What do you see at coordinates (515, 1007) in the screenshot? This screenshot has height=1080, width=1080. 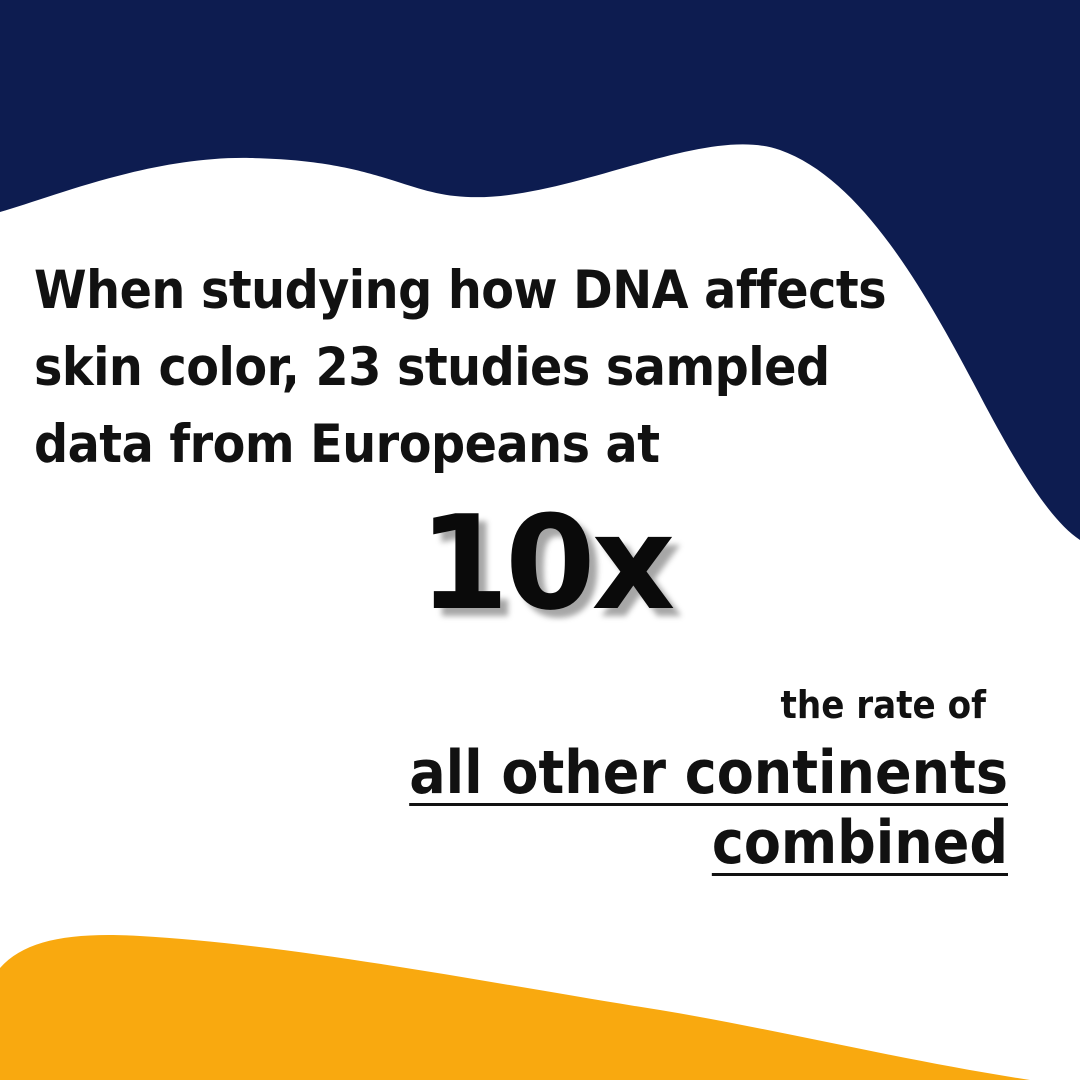 I see `bottom-yellow-wave` at bounding box center [515, 1007].